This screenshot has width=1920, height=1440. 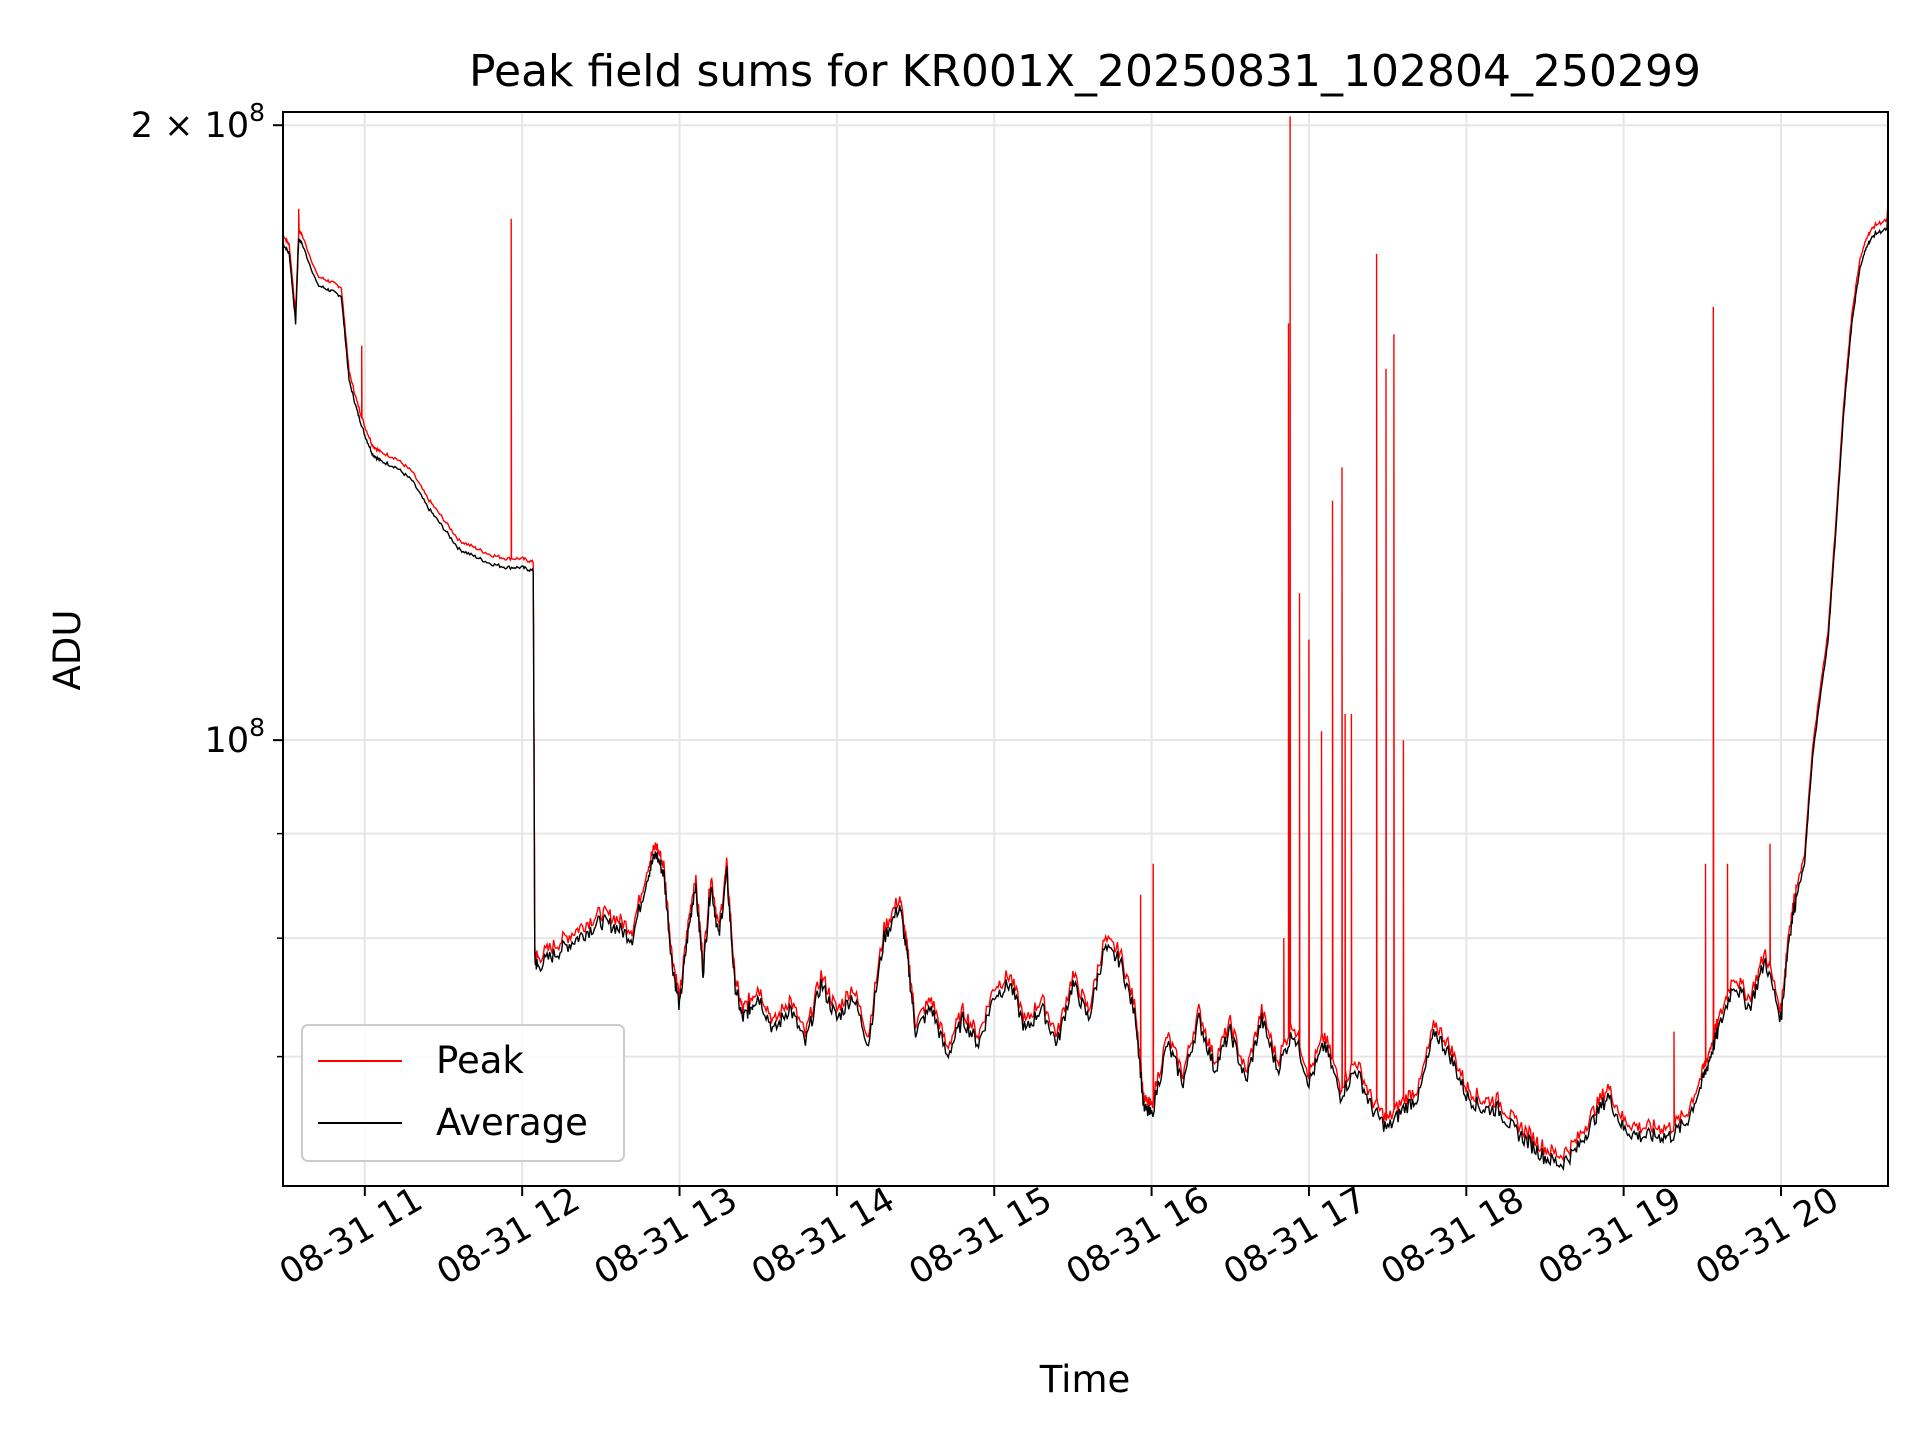 I want to click on x-tick-label: 08-31 18, so click(x=1453, y=1236).